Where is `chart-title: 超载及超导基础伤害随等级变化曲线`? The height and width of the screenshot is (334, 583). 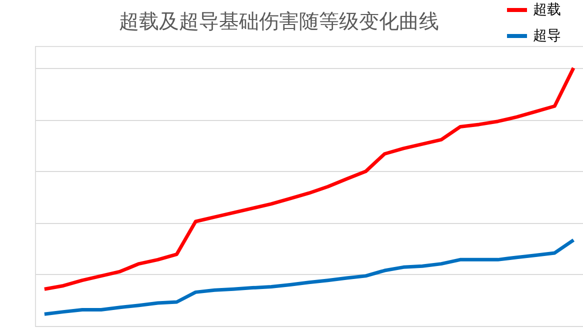
chart-title: 超载及超导基础伤害随等级变化曲线 is located at coordinates (279, 21).